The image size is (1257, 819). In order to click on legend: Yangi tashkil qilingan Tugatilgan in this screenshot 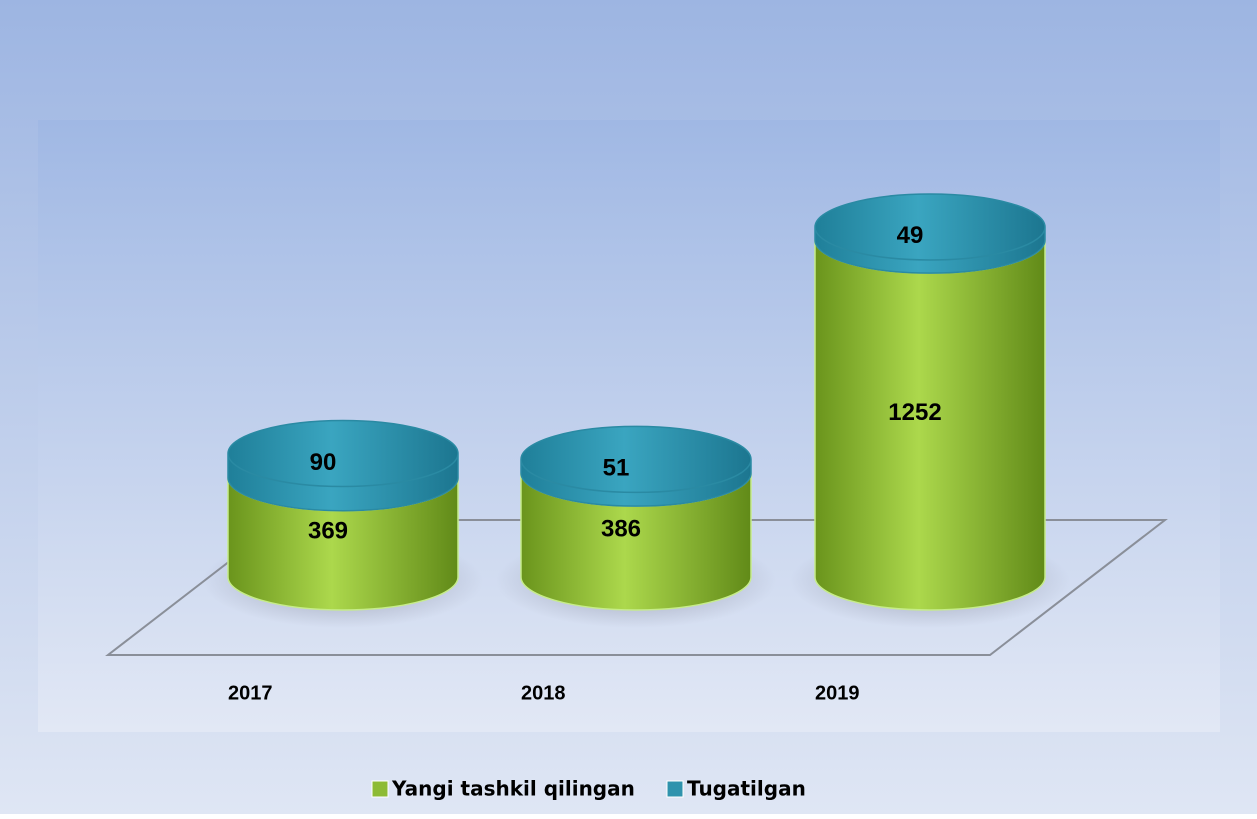, I will do `click(588, 789)`.